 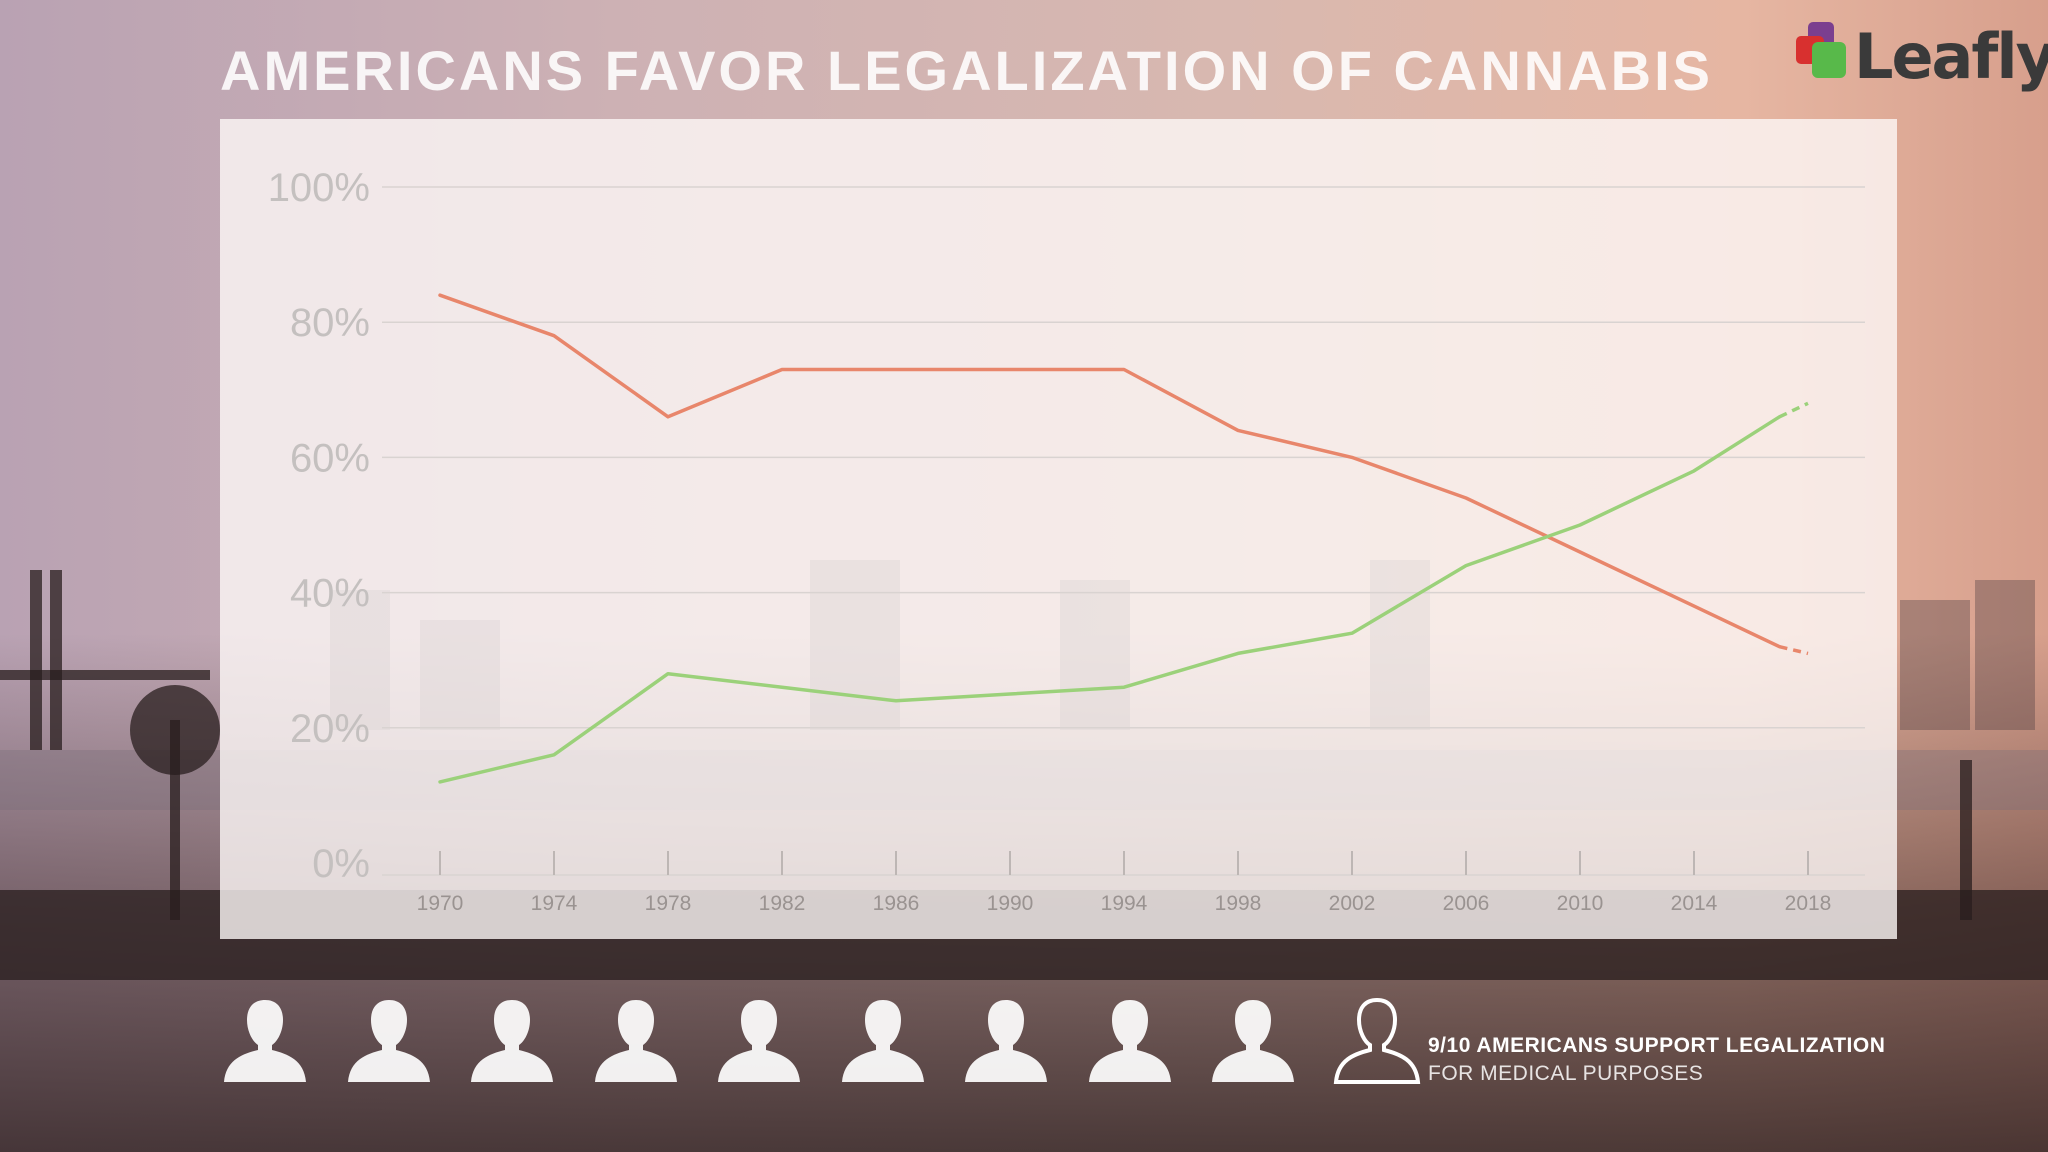 What do you see at coordinates (1694, 903) in the screenshot?
I see `x-tick-label: 2014` at bounding box center [1694, 903].